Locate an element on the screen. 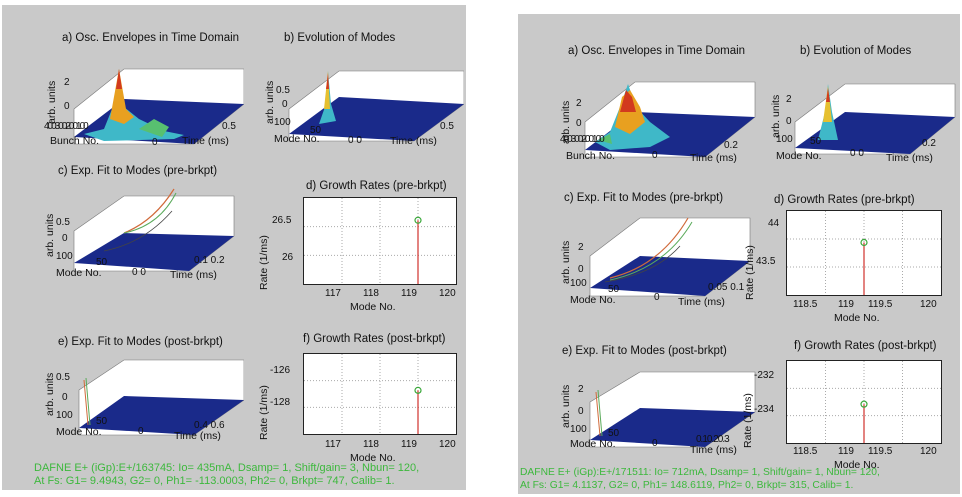  plot-f-left-svg is located at coordinates (380, 394).